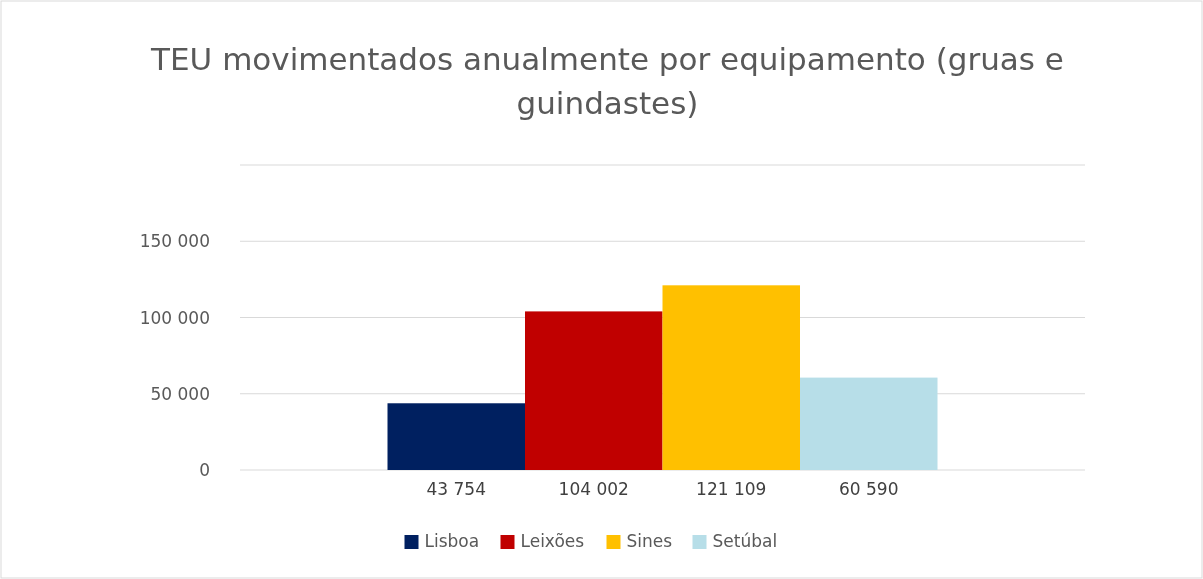 This screenshot has height=579, width=1203. I want to click on legend-label: Sines, so click(649, 541).